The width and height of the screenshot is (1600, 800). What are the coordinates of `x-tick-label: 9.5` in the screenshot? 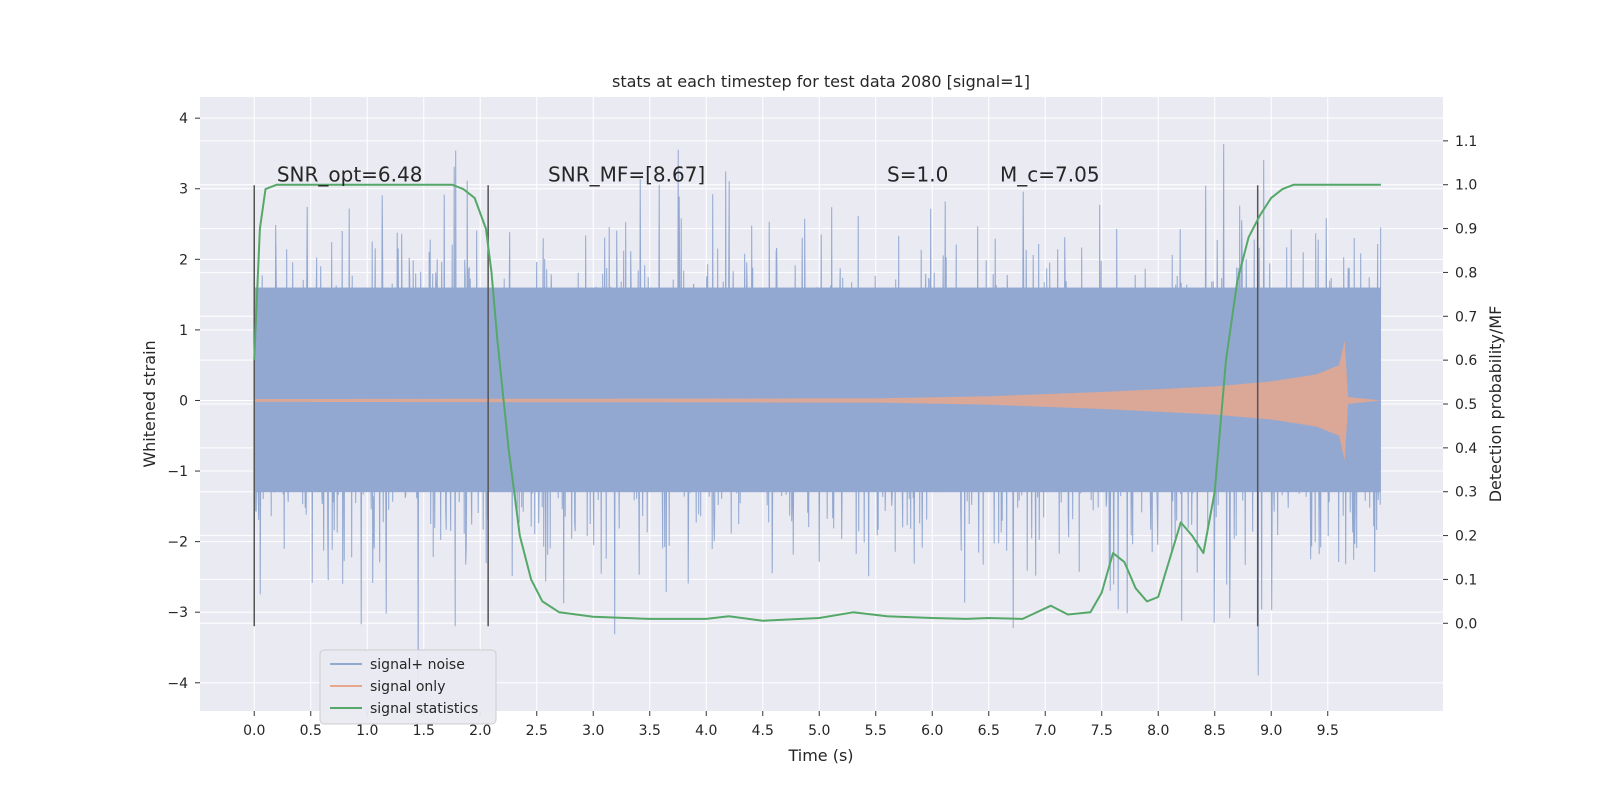 It's located at (1328, 731).